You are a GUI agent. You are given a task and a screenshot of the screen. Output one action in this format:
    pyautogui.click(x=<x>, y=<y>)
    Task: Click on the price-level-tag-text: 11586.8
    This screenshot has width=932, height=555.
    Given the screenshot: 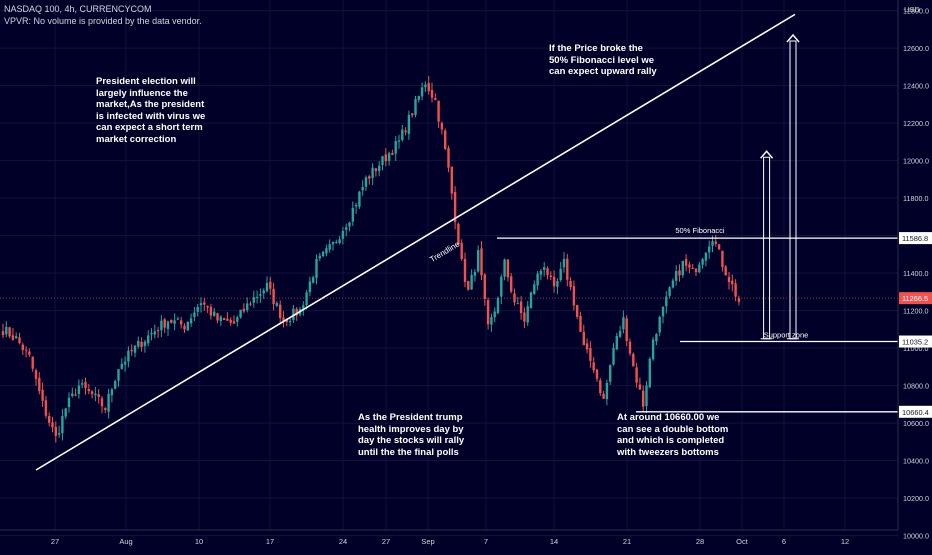 What is the action you would take?
    pyautogui.click(x=915, y=238)
    